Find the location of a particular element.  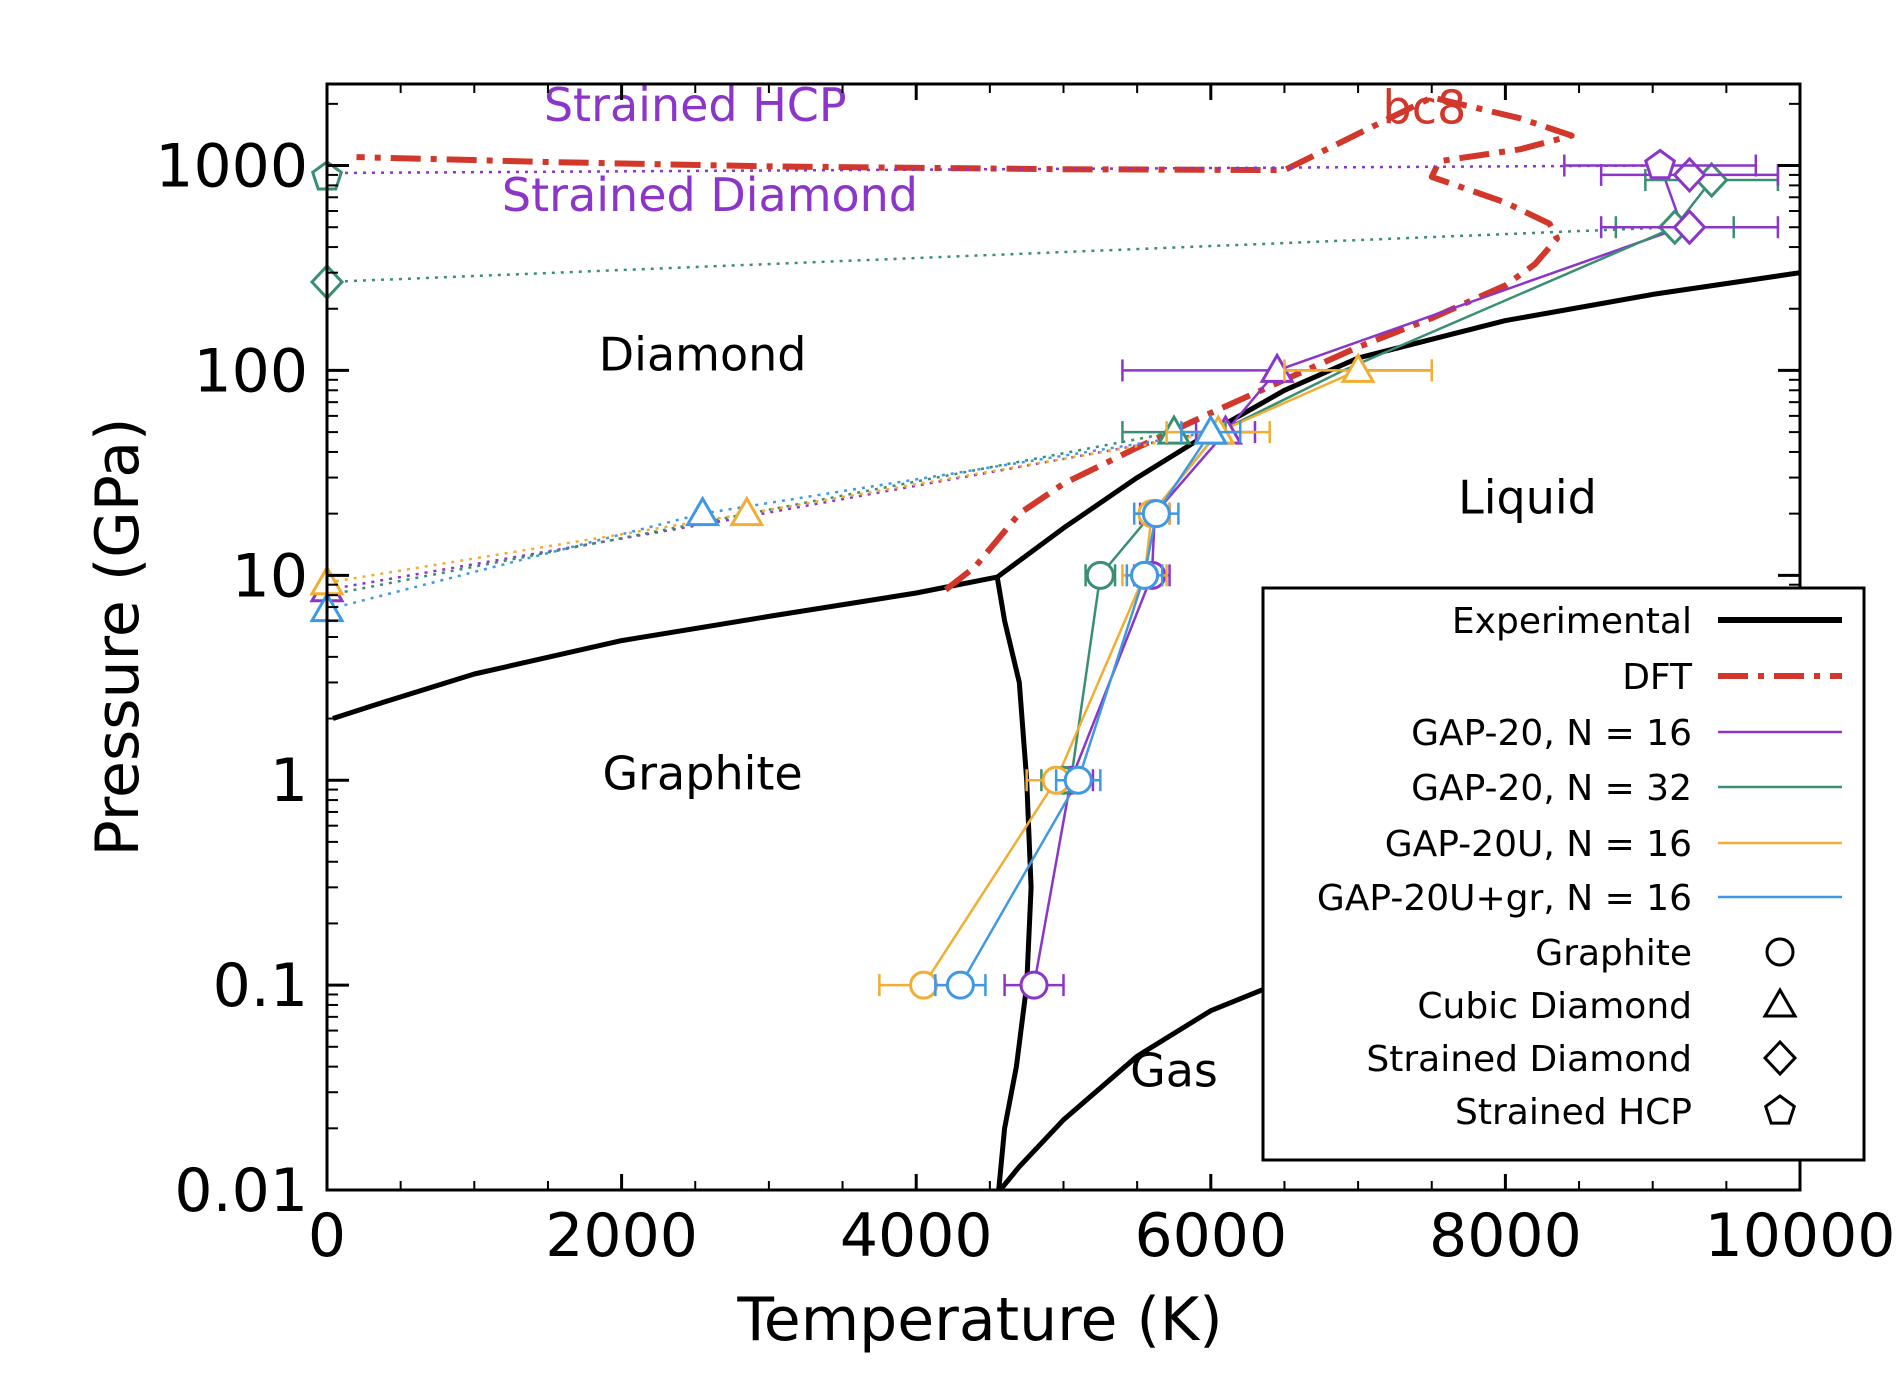

legend-label: GAP-20U, N = 16 is located at coordinates (1538, 844).